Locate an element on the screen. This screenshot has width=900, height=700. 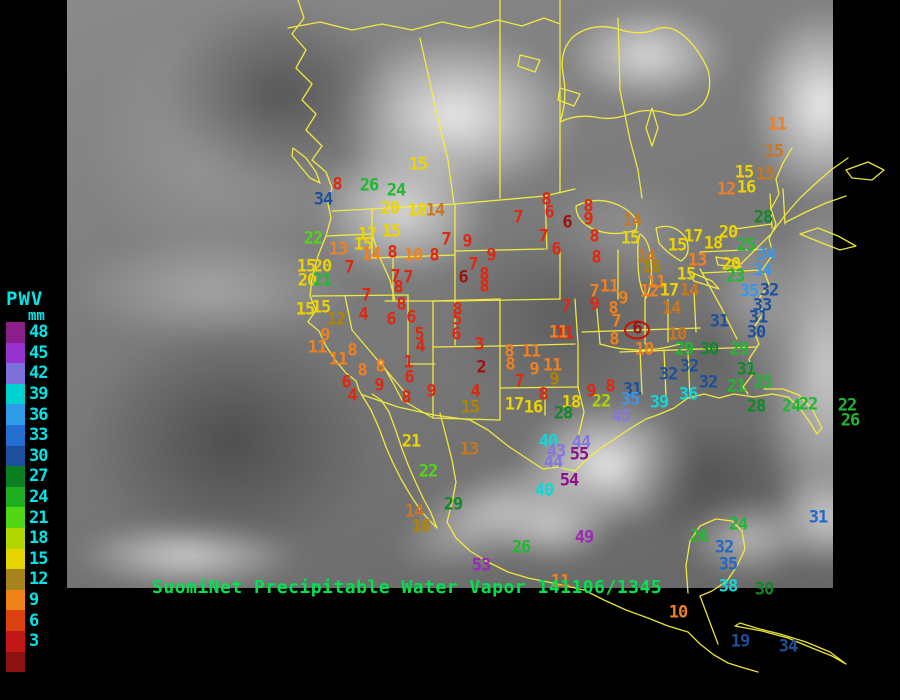
legend-entry: 30 is located at coordinates (27, 456).